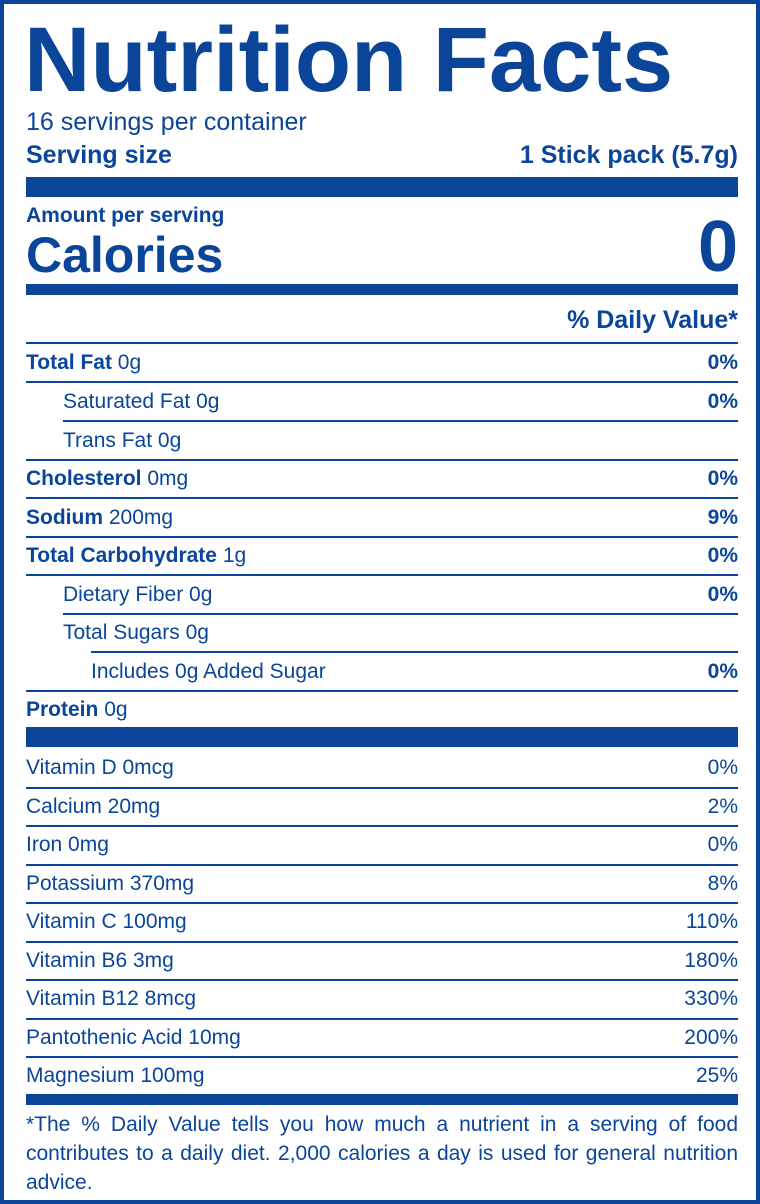  I want to click on nutrient-name: Protein, so click(62, 709).